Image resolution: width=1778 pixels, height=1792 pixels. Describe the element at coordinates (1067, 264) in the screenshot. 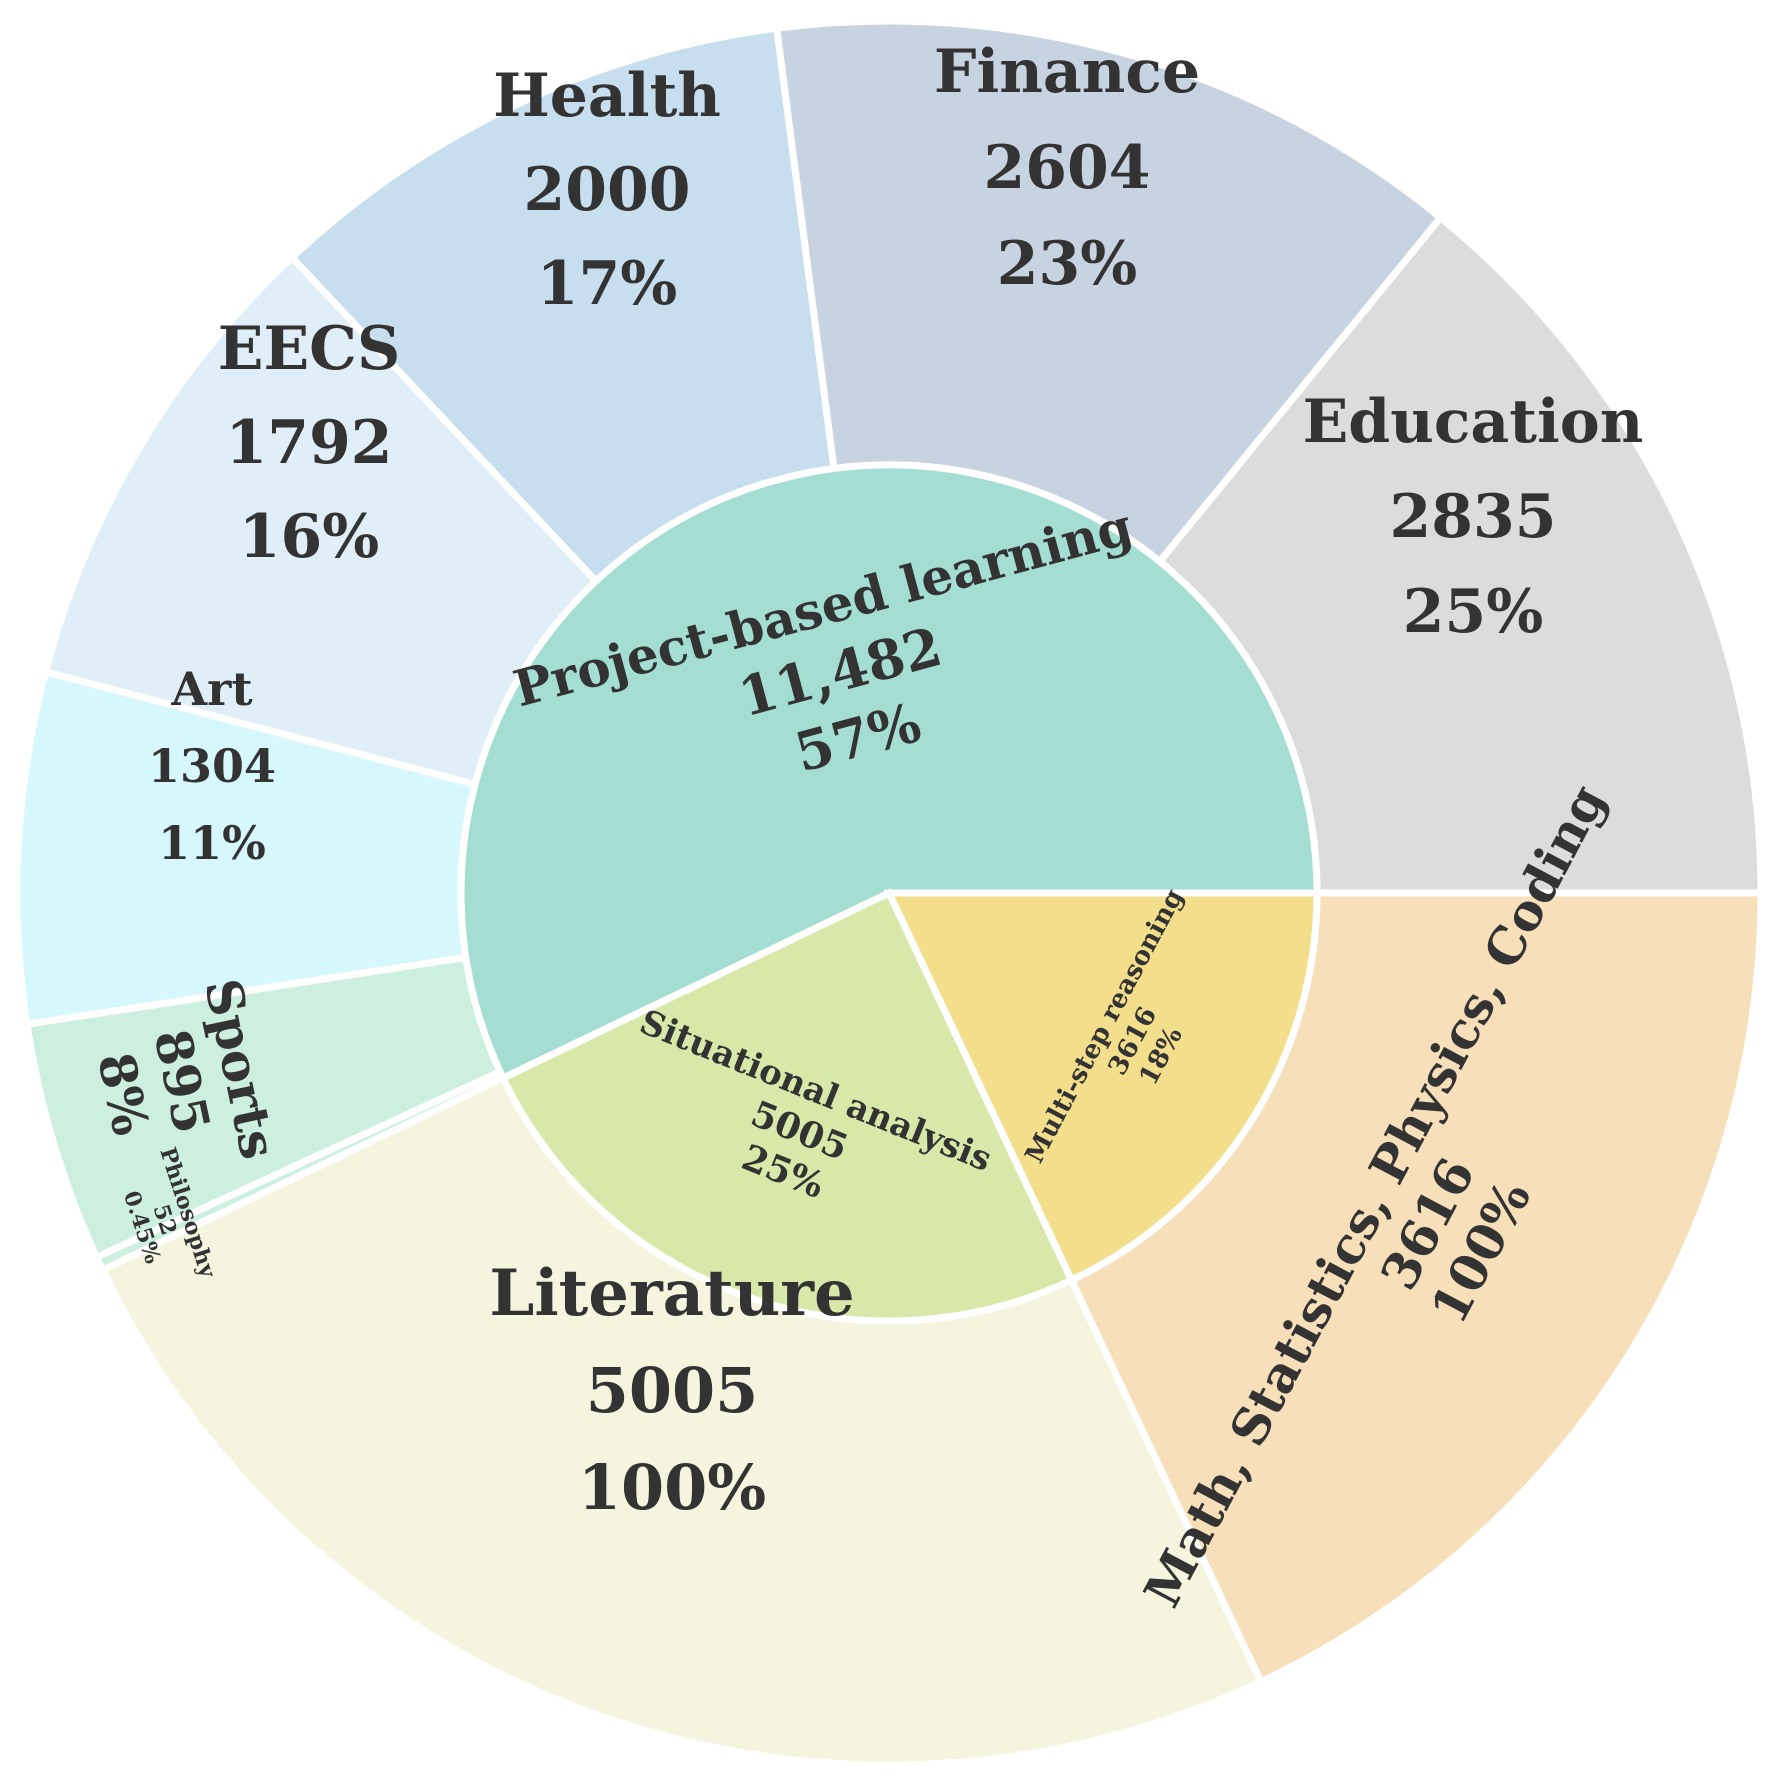

I see `finance-percent-label: 23%` at that location.